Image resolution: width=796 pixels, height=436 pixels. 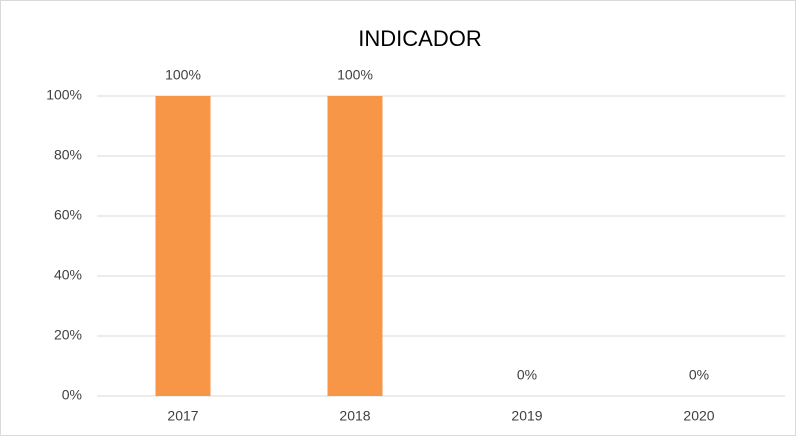 What do you see at coordinates (182, 416) in the screenshot?
I see `x-tick-label: 2017` at bounding box center [182, 416].